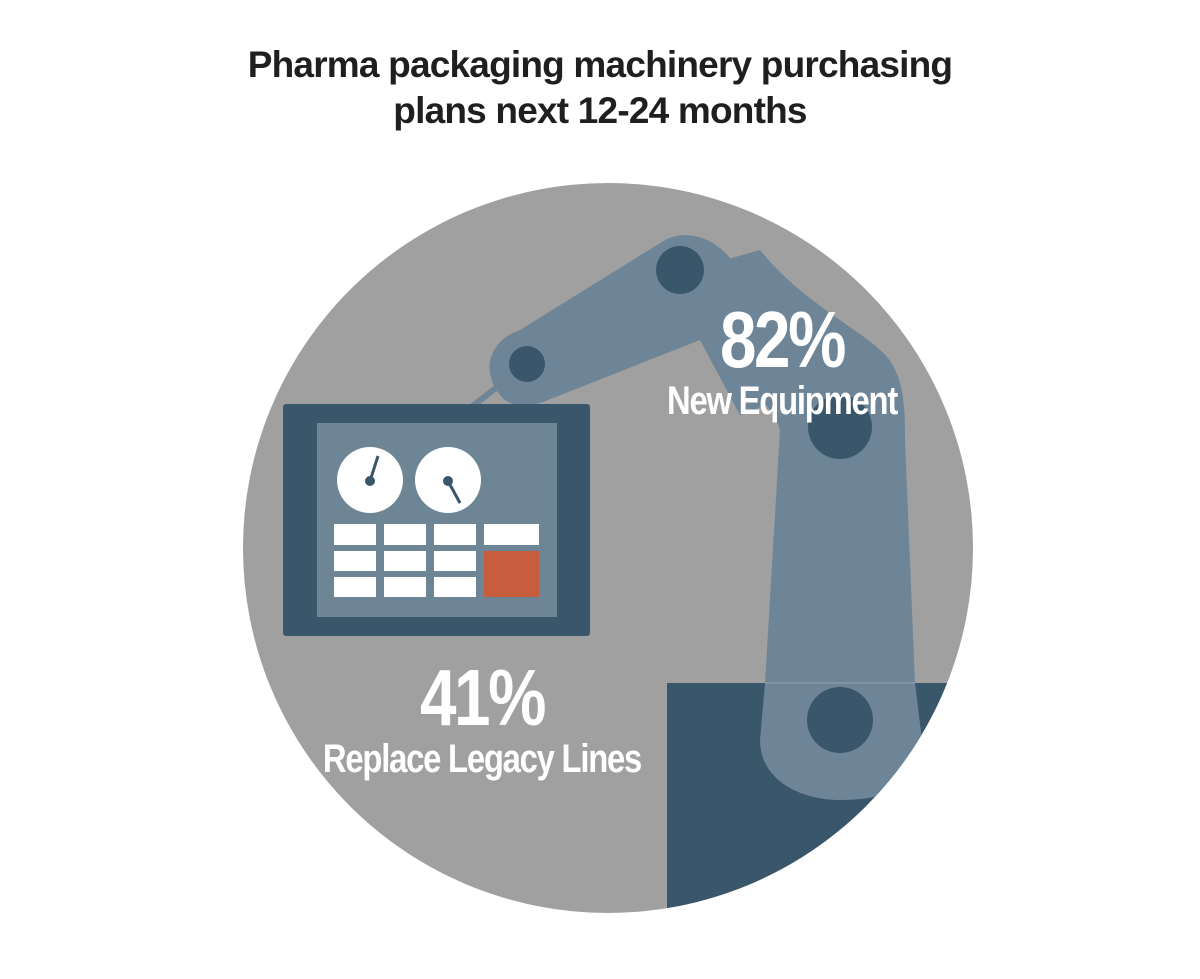  What do you see at coordinates (527, 364) in the screenshot?
I see `arm-joint-small` at bounding box center [527, 364].